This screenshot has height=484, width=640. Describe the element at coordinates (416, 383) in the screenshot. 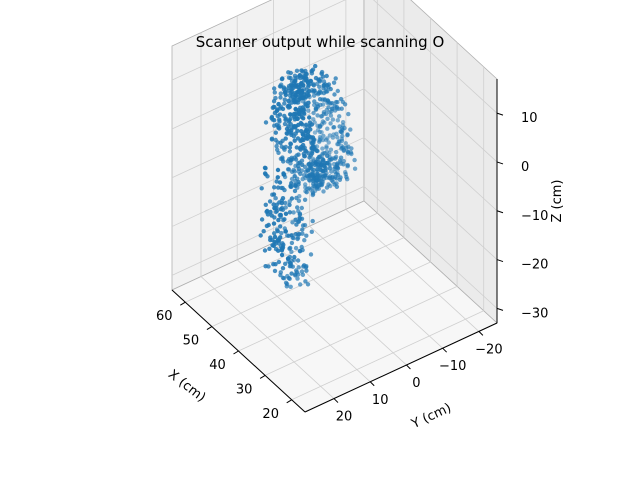

I see `y-tick-label: 0` at that location.